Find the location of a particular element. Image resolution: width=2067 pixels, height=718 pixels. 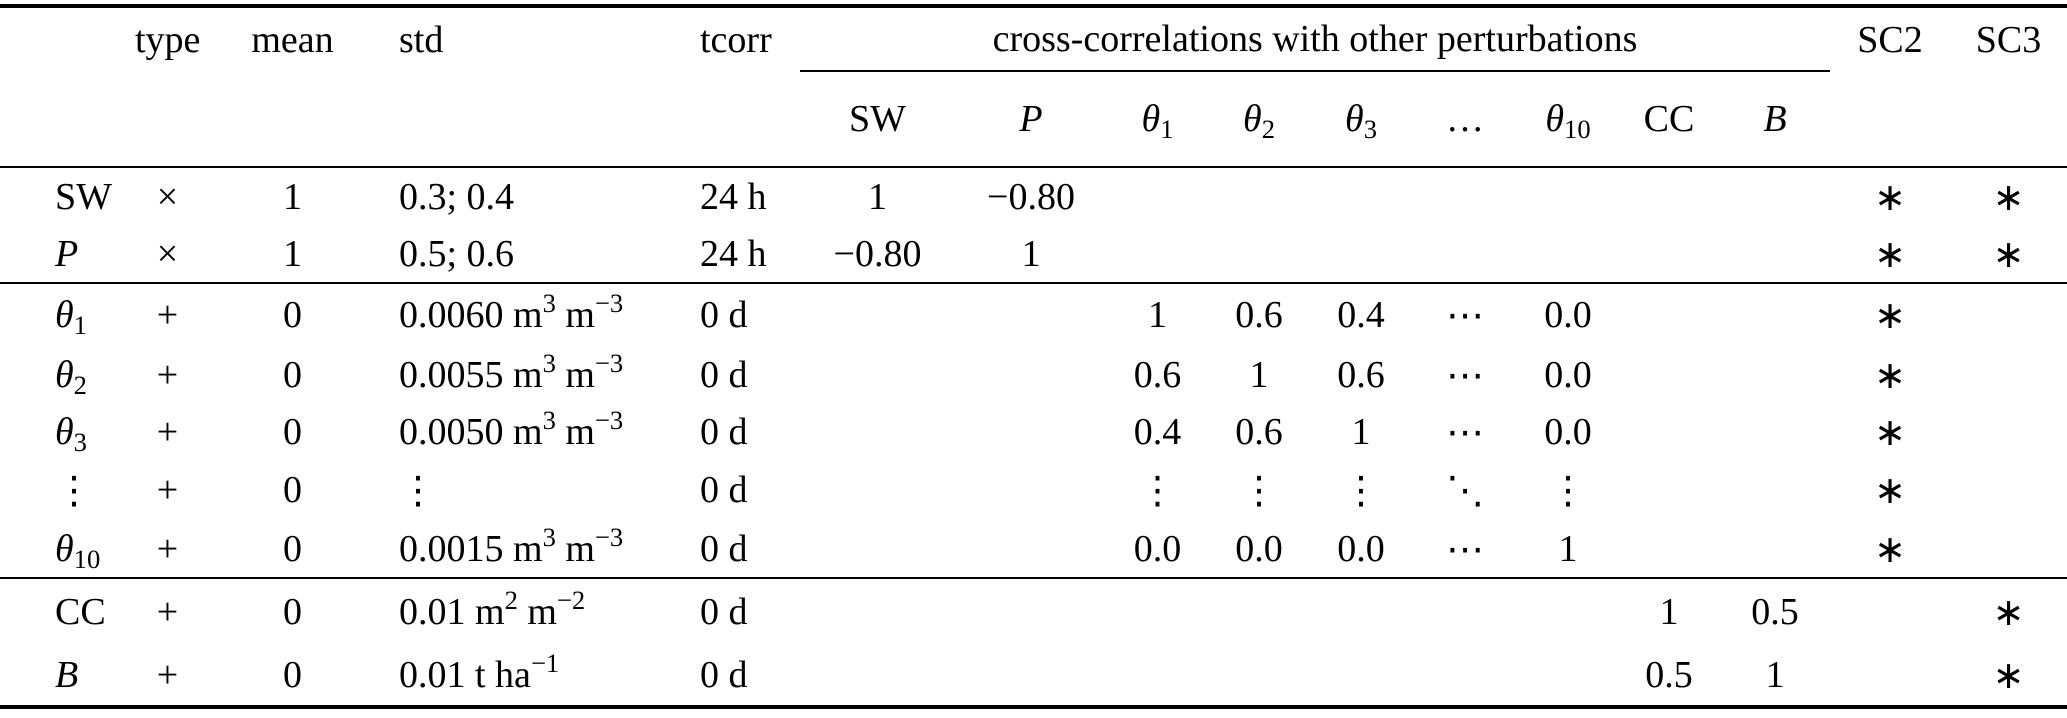

cell-sw-corr-dots is located at coordinates (1465, 196).